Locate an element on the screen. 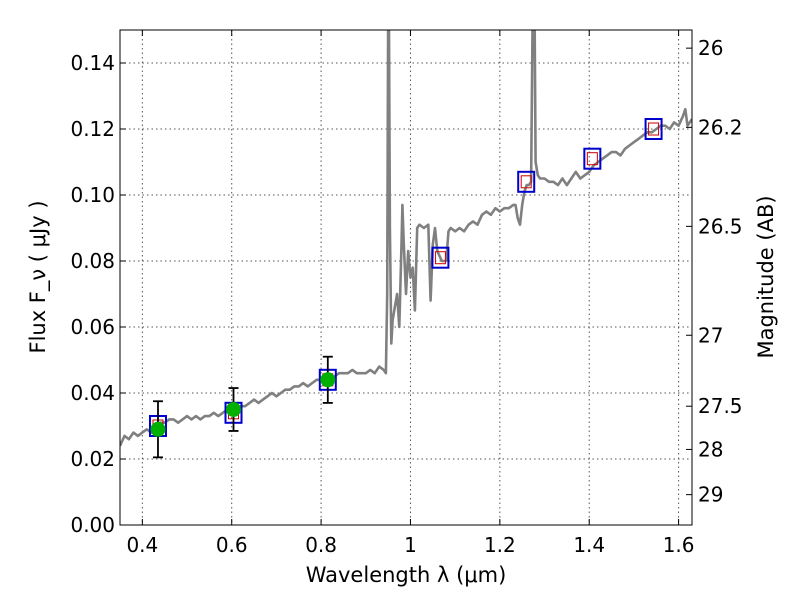 Image resolution: width=800 pixels, height=600 pixels. right-axis-label: Magnitude (AB) is located at coordinates (766, 276).